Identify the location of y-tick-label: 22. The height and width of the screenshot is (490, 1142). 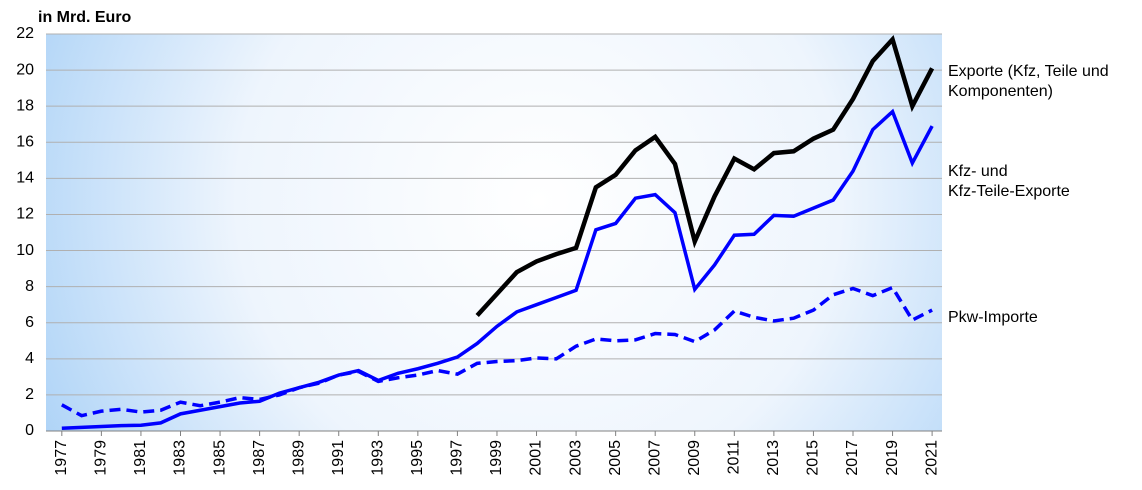
(25, 33).